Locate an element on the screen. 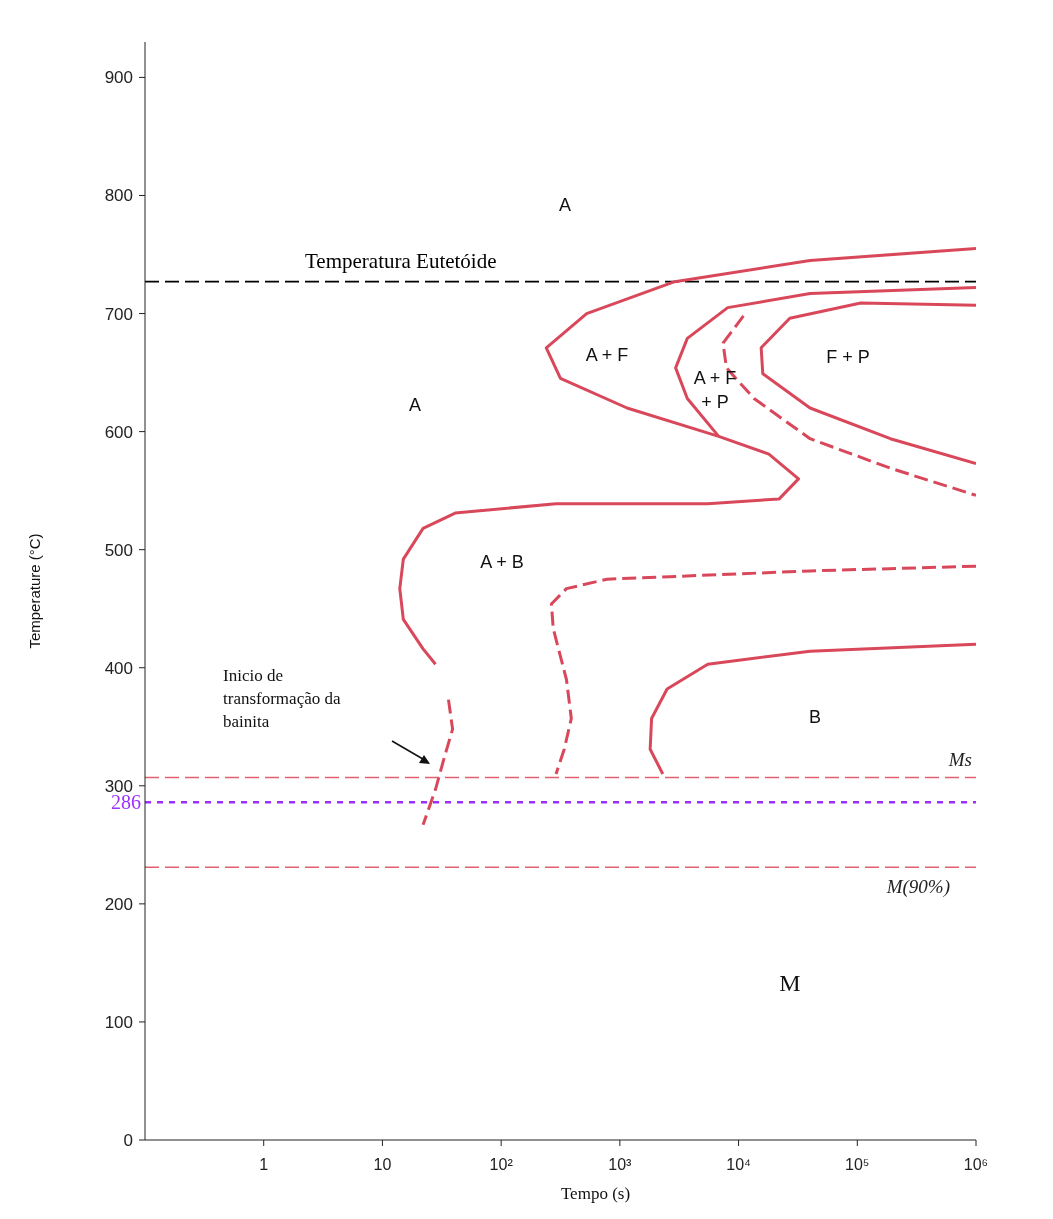 The image size is (1053, 1219). annotation: Inicio de transformação da bainita is located at coordinates (282, 699).